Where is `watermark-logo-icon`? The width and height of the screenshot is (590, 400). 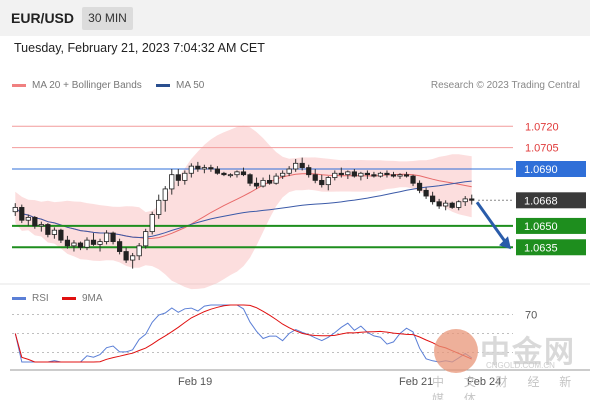 watermark-logo-icon is located at coordinates (456, 351).